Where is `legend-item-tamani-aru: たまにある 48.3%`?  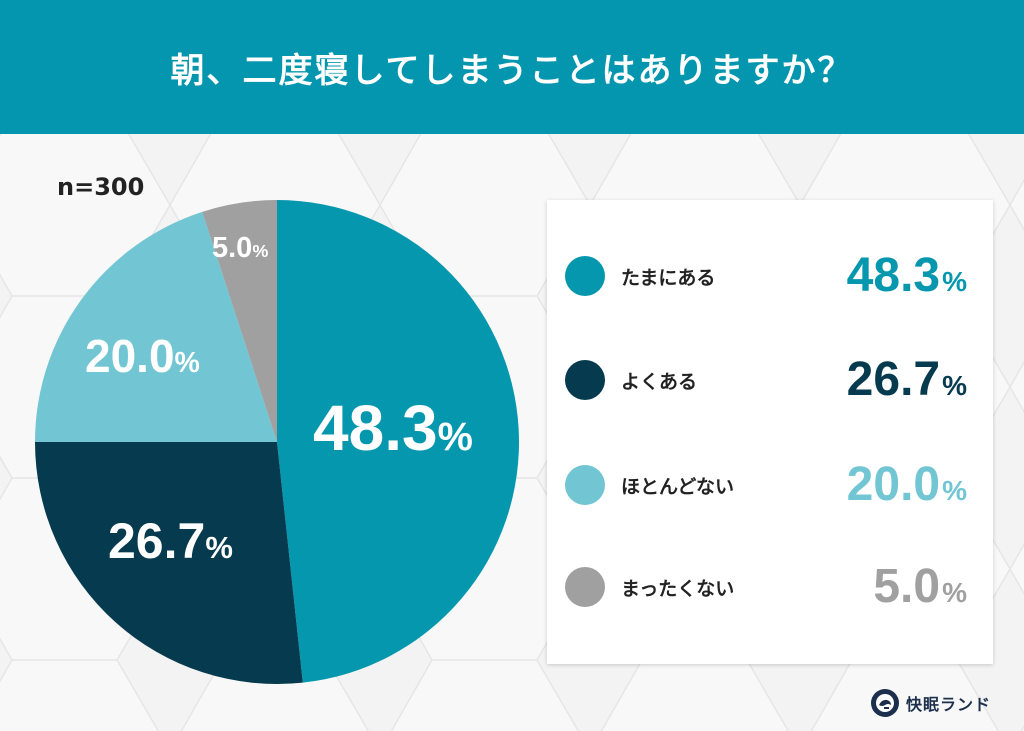
legend-item-tamani-aru: たまにある 48.3% is located at coordinates (770, 276).